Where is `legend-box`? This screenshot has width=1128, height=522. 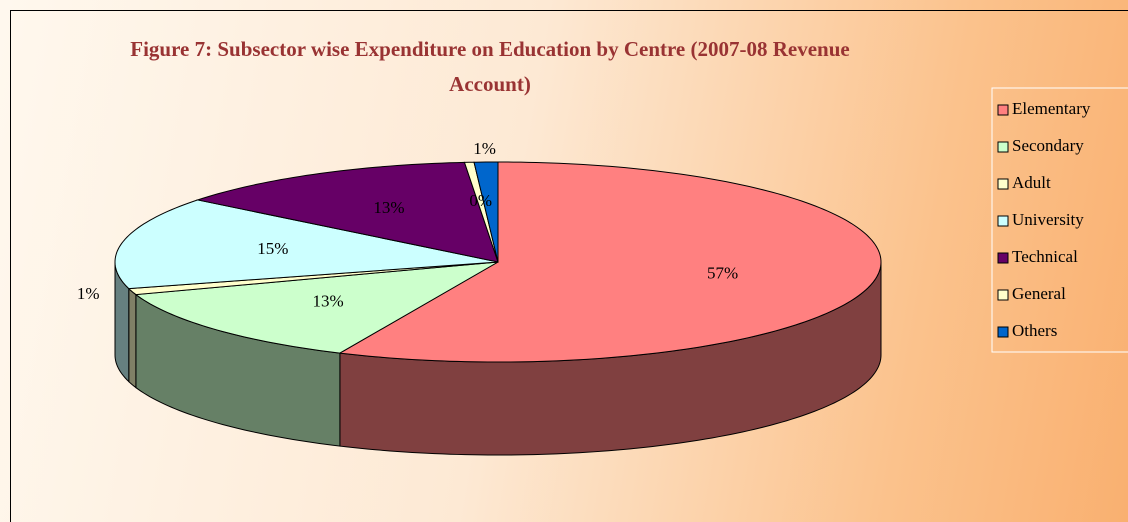 legend-box is located at coordinates (1059, 220).